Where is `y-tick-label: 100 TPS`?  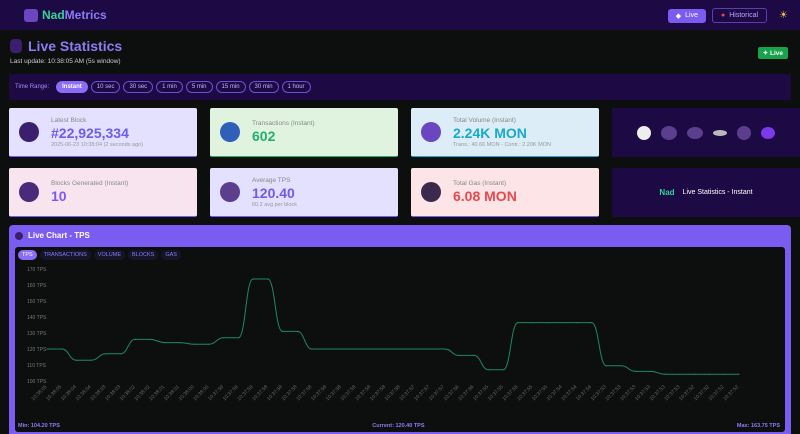 y-tick-label: 100 TPS is located at coordinates (37, 382).